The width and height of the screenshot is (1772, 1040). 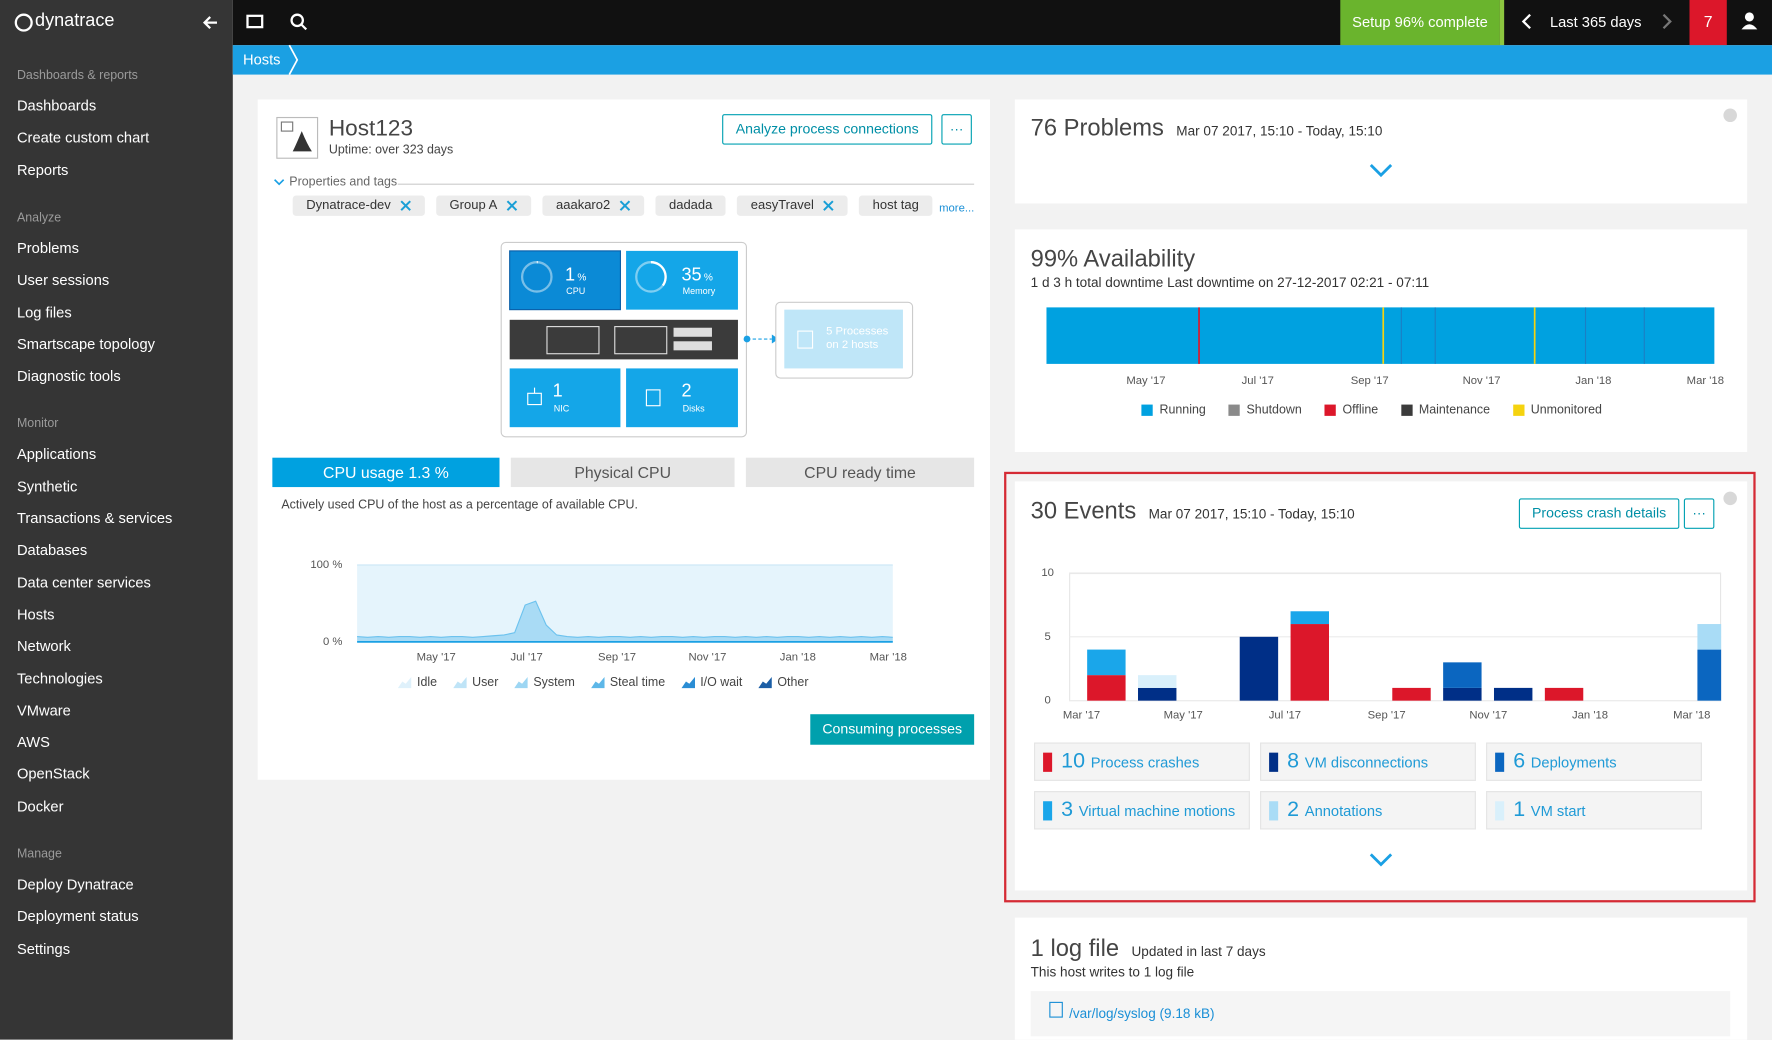 What do you see at coordinates (1112, 1013) in the screenshot?
I see `log-file-path: /var/log/syslog` at bounding box center [1112, 1013].